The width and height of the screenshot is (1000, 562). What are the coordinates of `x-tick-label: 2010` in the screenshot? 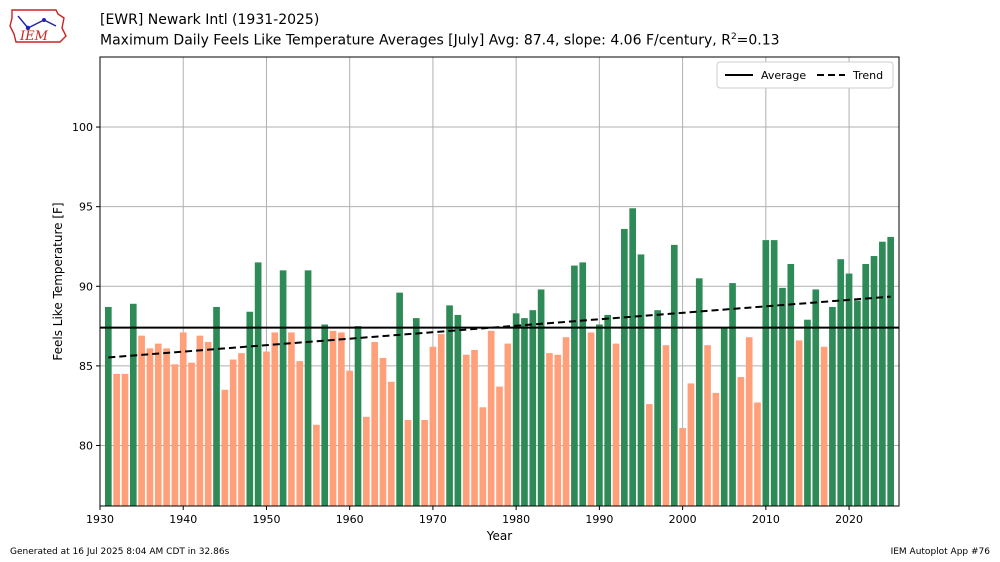 It's located at (766, 519).